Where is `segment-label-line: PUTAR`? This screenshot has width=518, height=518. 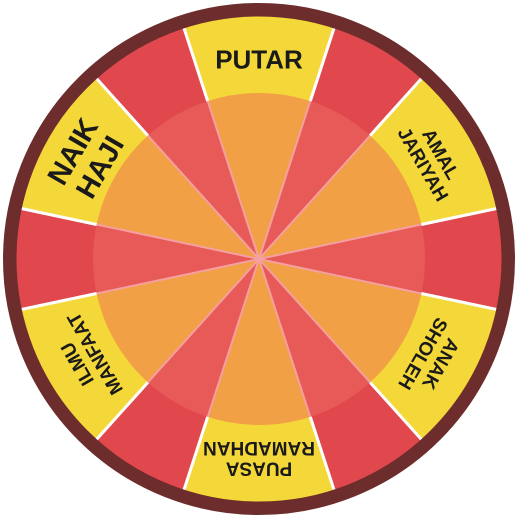
segment-label-line: PUTAR is located at coordinates (259, 59).